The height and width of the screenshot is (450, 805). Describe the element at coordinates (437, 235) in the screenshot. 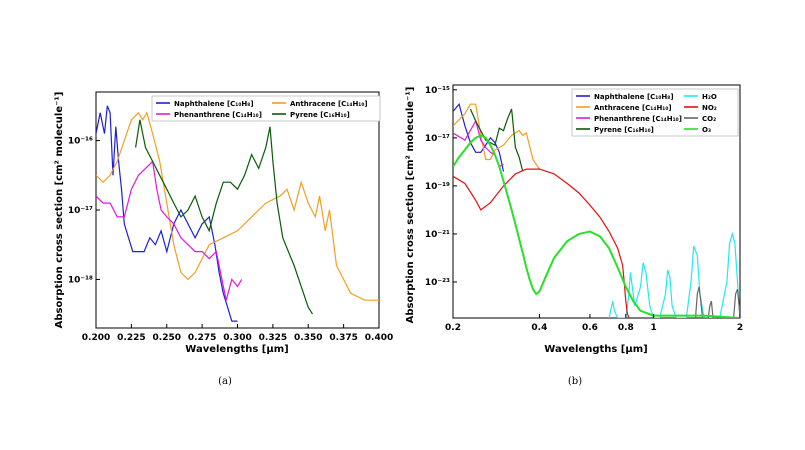

I see `y-tick-label: 10⁻²¹` at that location.